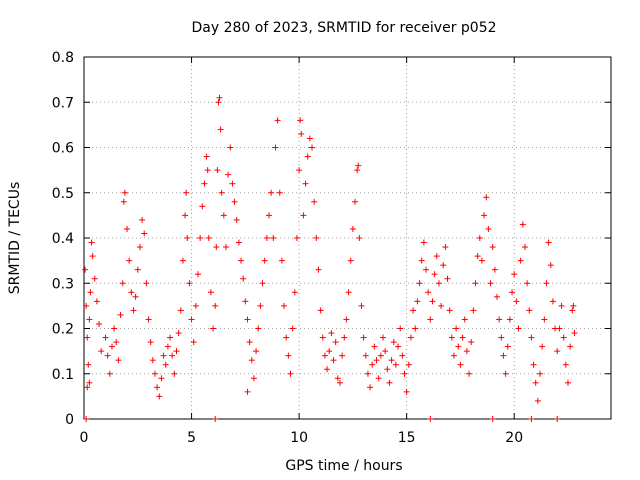 This screenshot has width=640, height=480. What do you see at coordinates (63, 149) in the screenshot?
I see `y-tick-label: 0.6` at bounding box center [63, 149].